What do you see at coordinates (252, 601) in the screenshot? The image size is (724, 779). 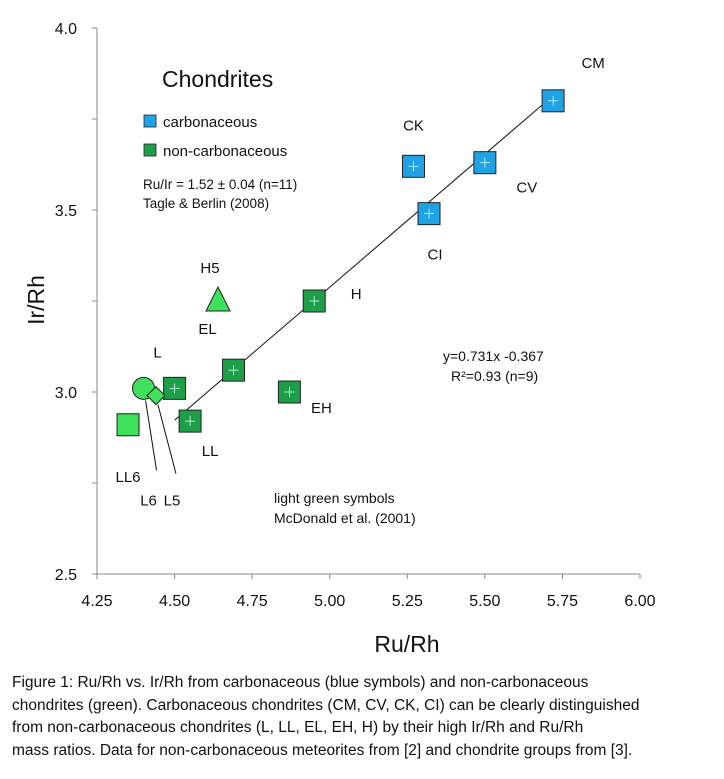 I see `x-tick-label: 4.75` at bounding box center [252, 601].